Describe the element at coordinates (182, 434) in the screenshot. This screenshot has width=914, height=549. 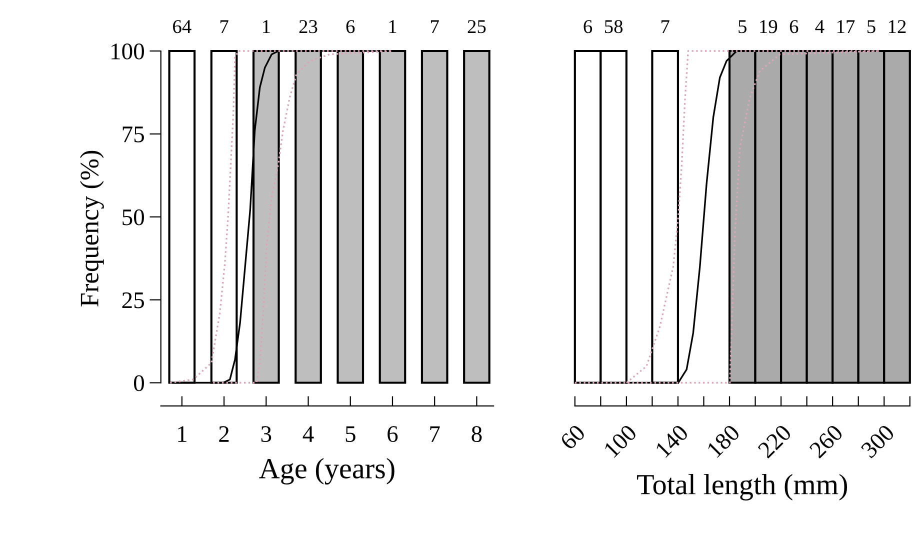
I see `x-tick-label: 1` at that location.